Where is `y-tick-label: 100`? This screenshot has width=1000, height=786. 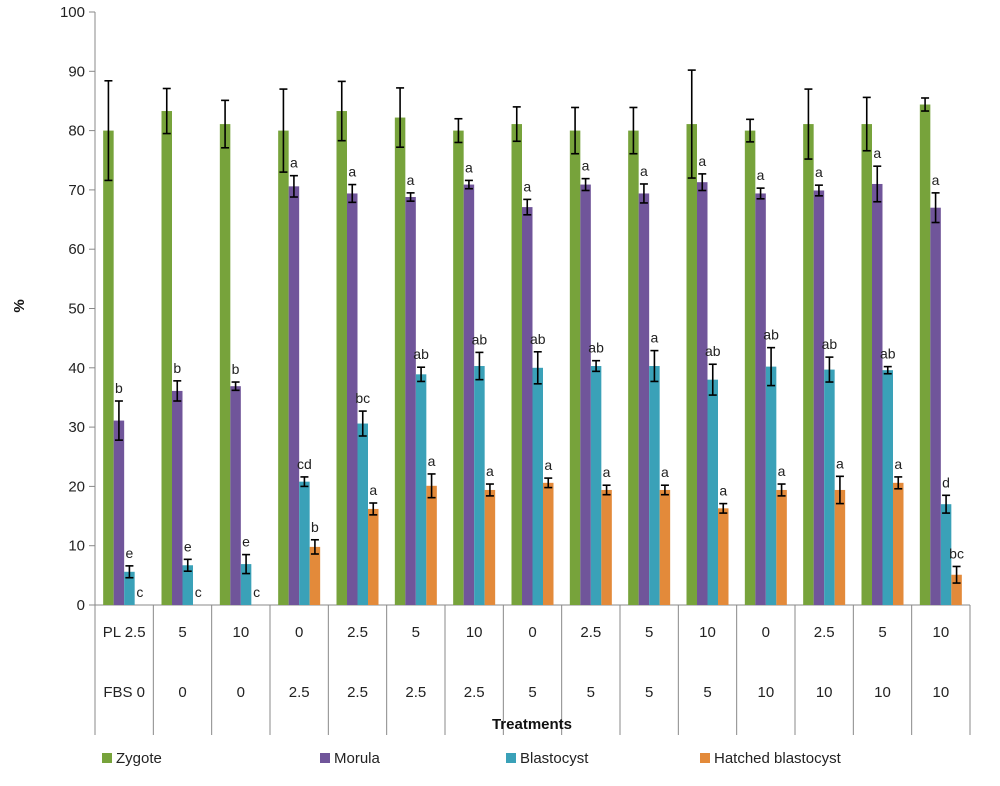
y-tick-label: 100 is located at coordinates (72, 12).